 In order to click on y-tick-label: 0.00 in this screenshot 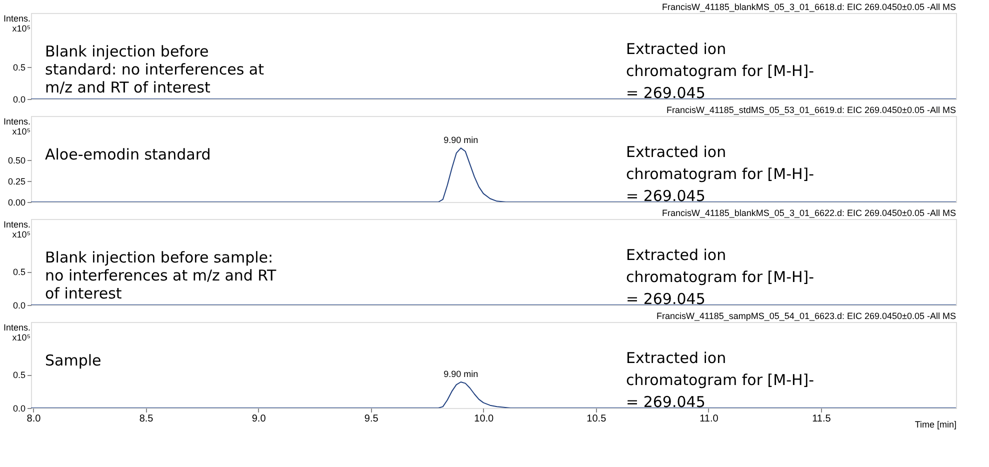, I will do `click(17, 203)`.